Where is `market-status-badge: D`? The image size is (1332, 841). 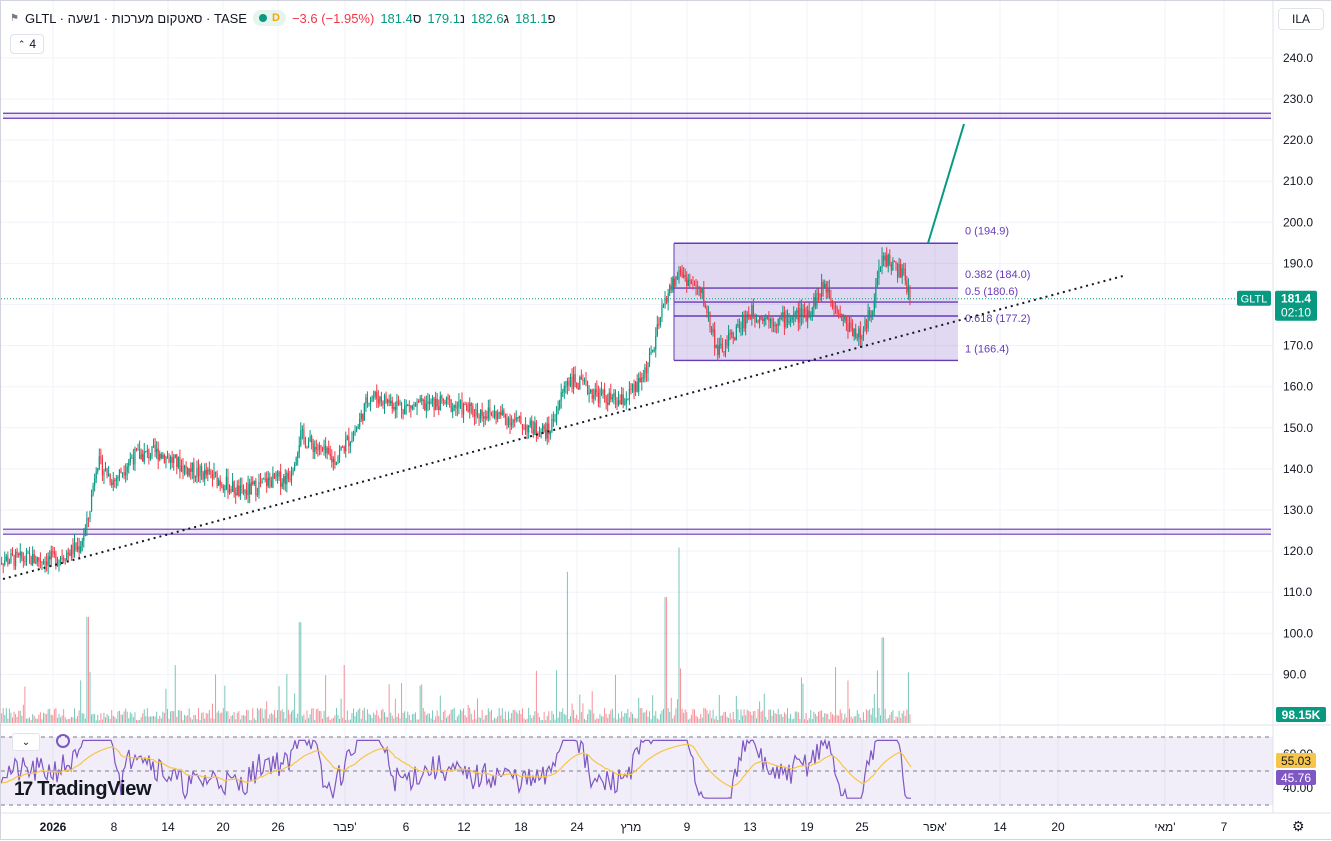
market-status-badge: D is located at coordinates (269, 18).